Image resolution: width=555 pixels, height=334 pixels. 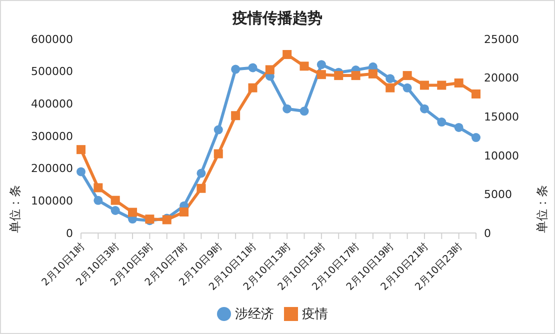 I want to click on y2-tick-label: 20000, so click(x=501, y=78).